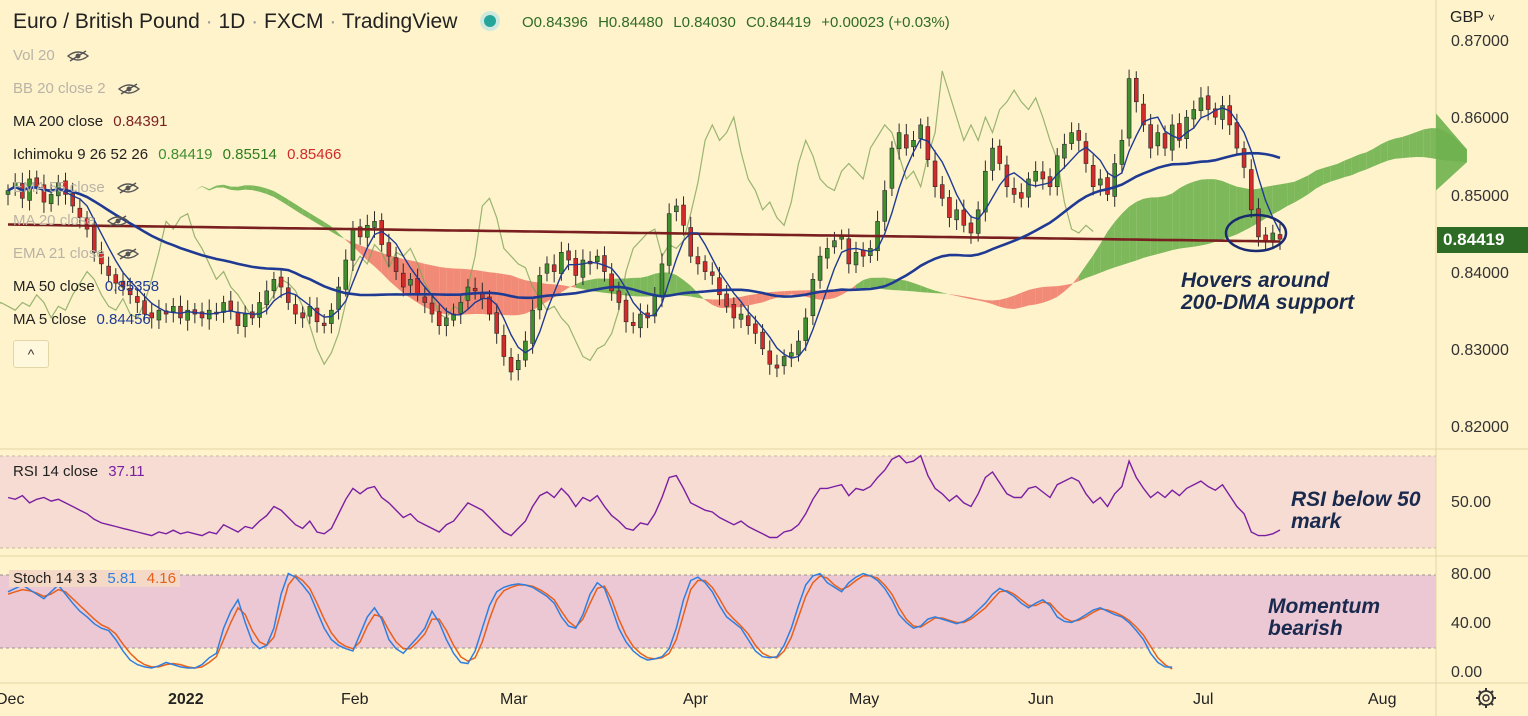 The height and width of the screenshot is (716, 1528). I want to click on interval-label: 1D, so click(232, 21).